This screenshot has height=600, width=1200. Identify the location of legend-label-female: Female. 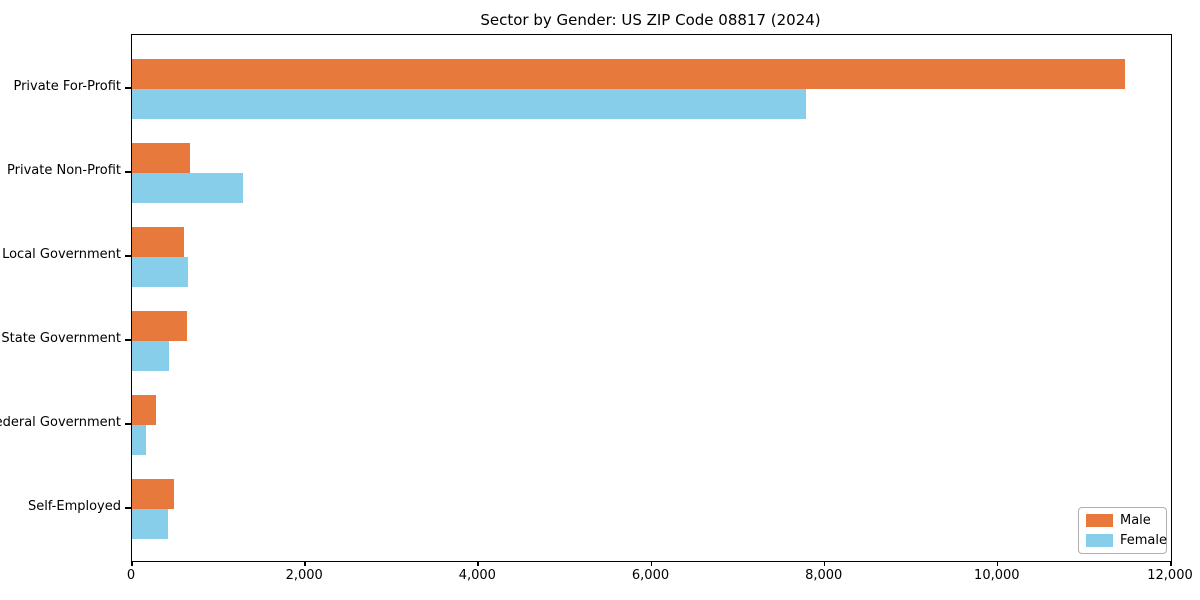
(1144, 540).